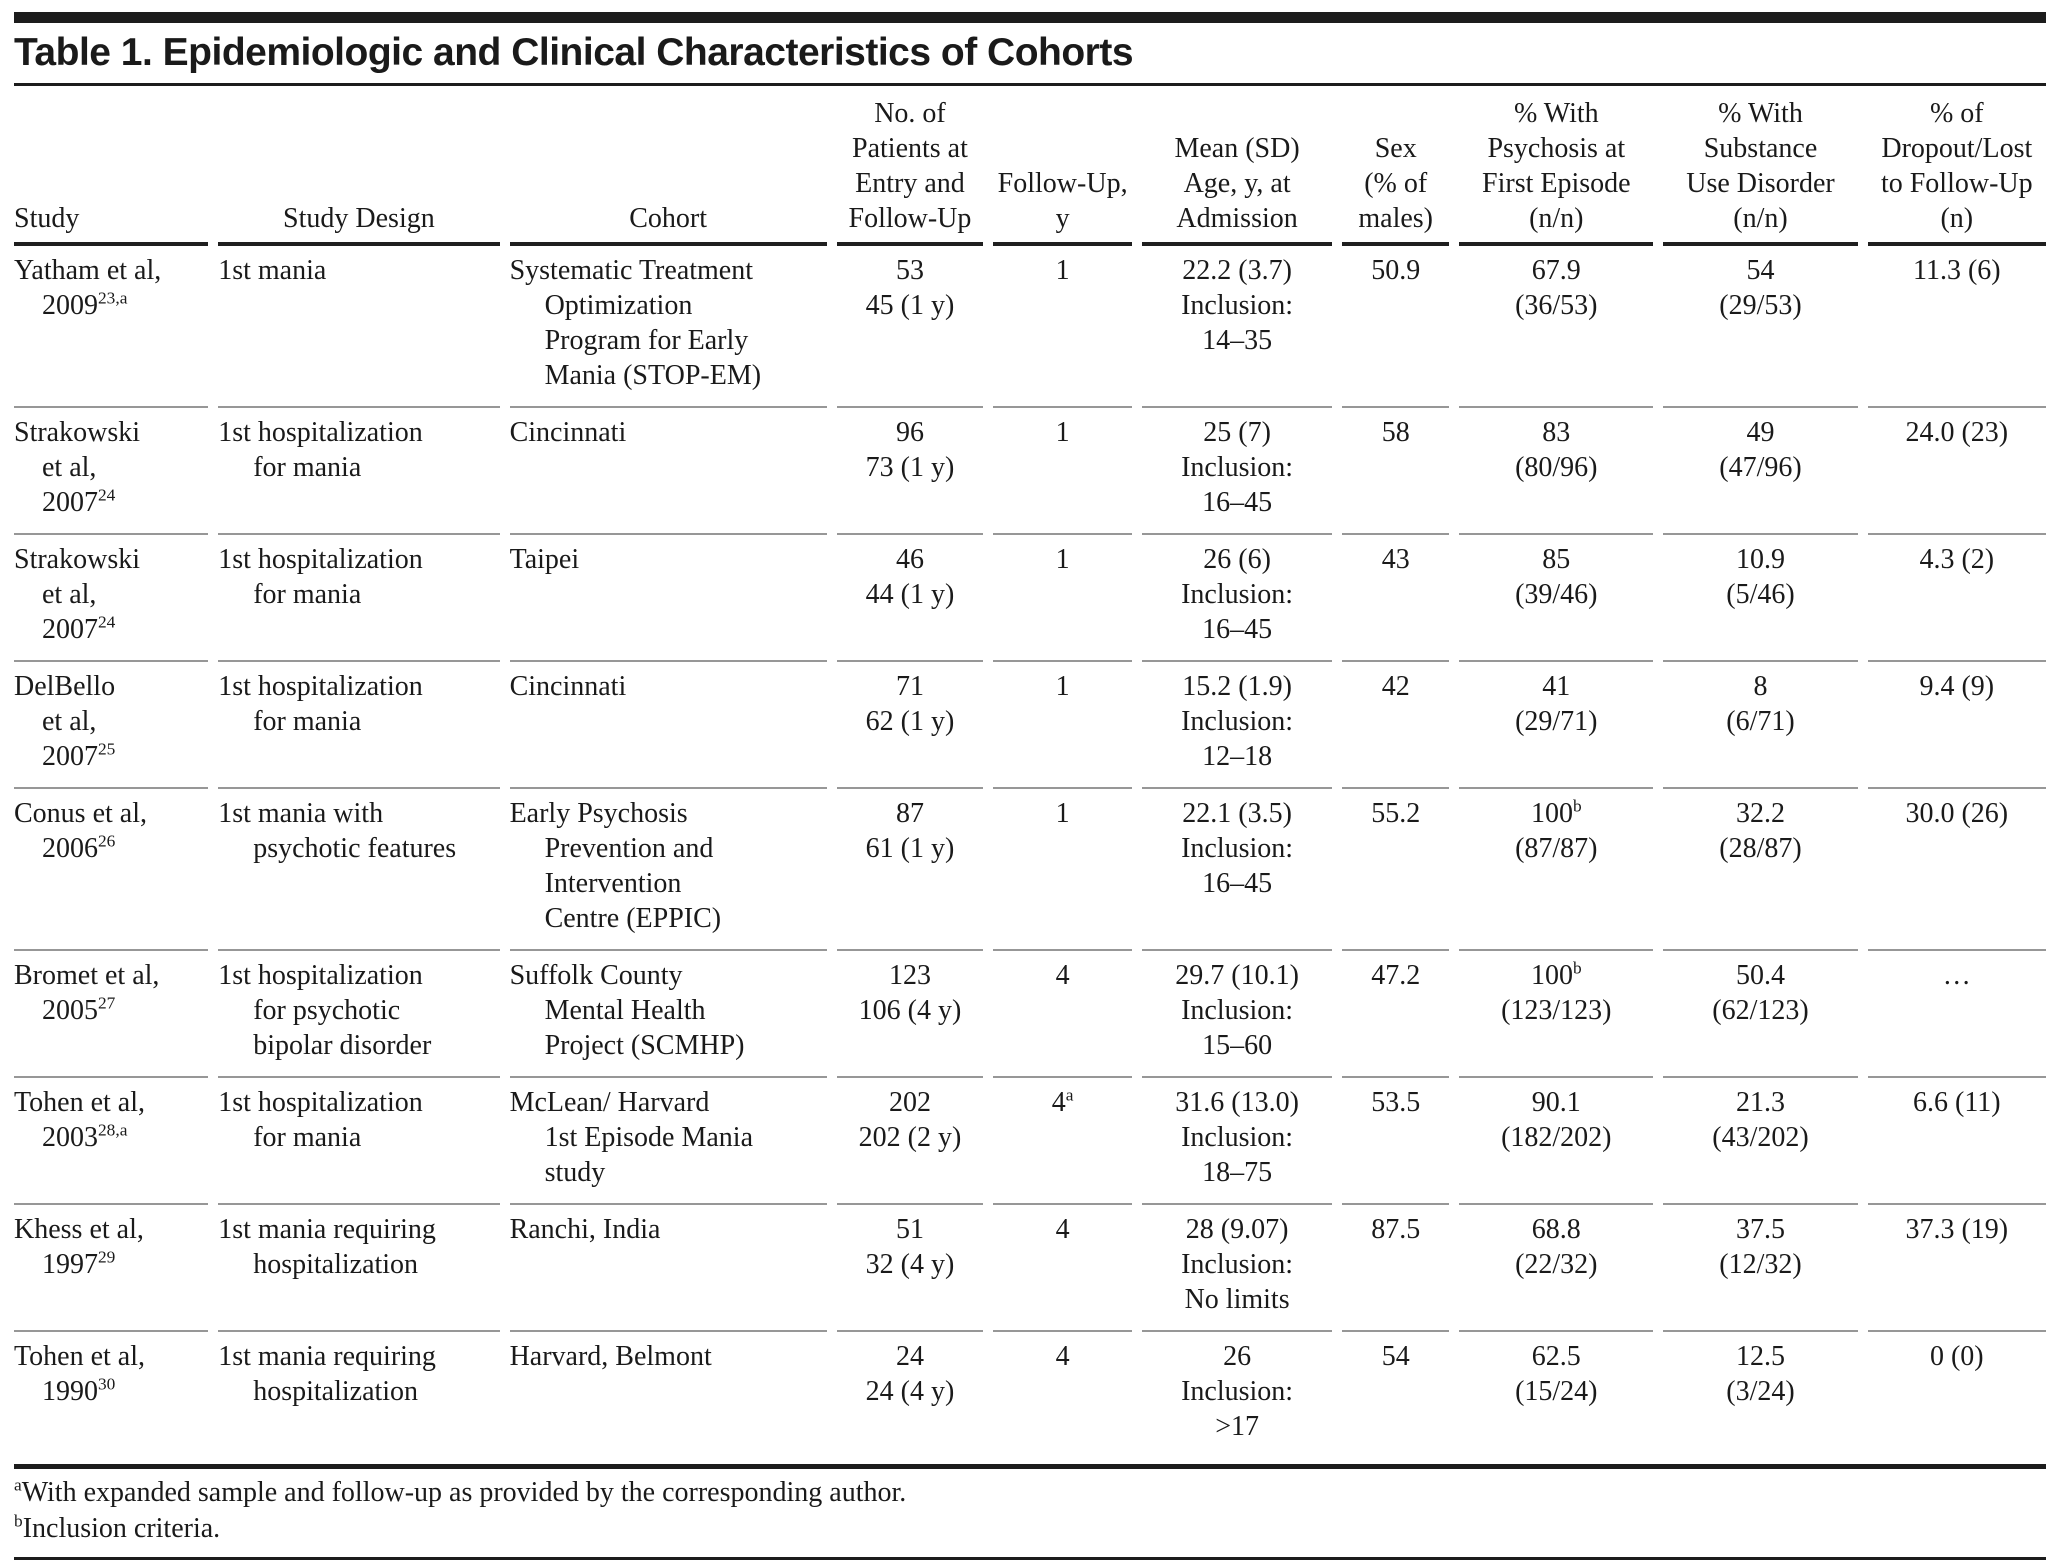 The height and width of the screenshot is (1560, 2064). What do you see at coordinates (359, 166) in the screenshot?
I see `col-header-design: Study Design` at bounding box center [359, 166].